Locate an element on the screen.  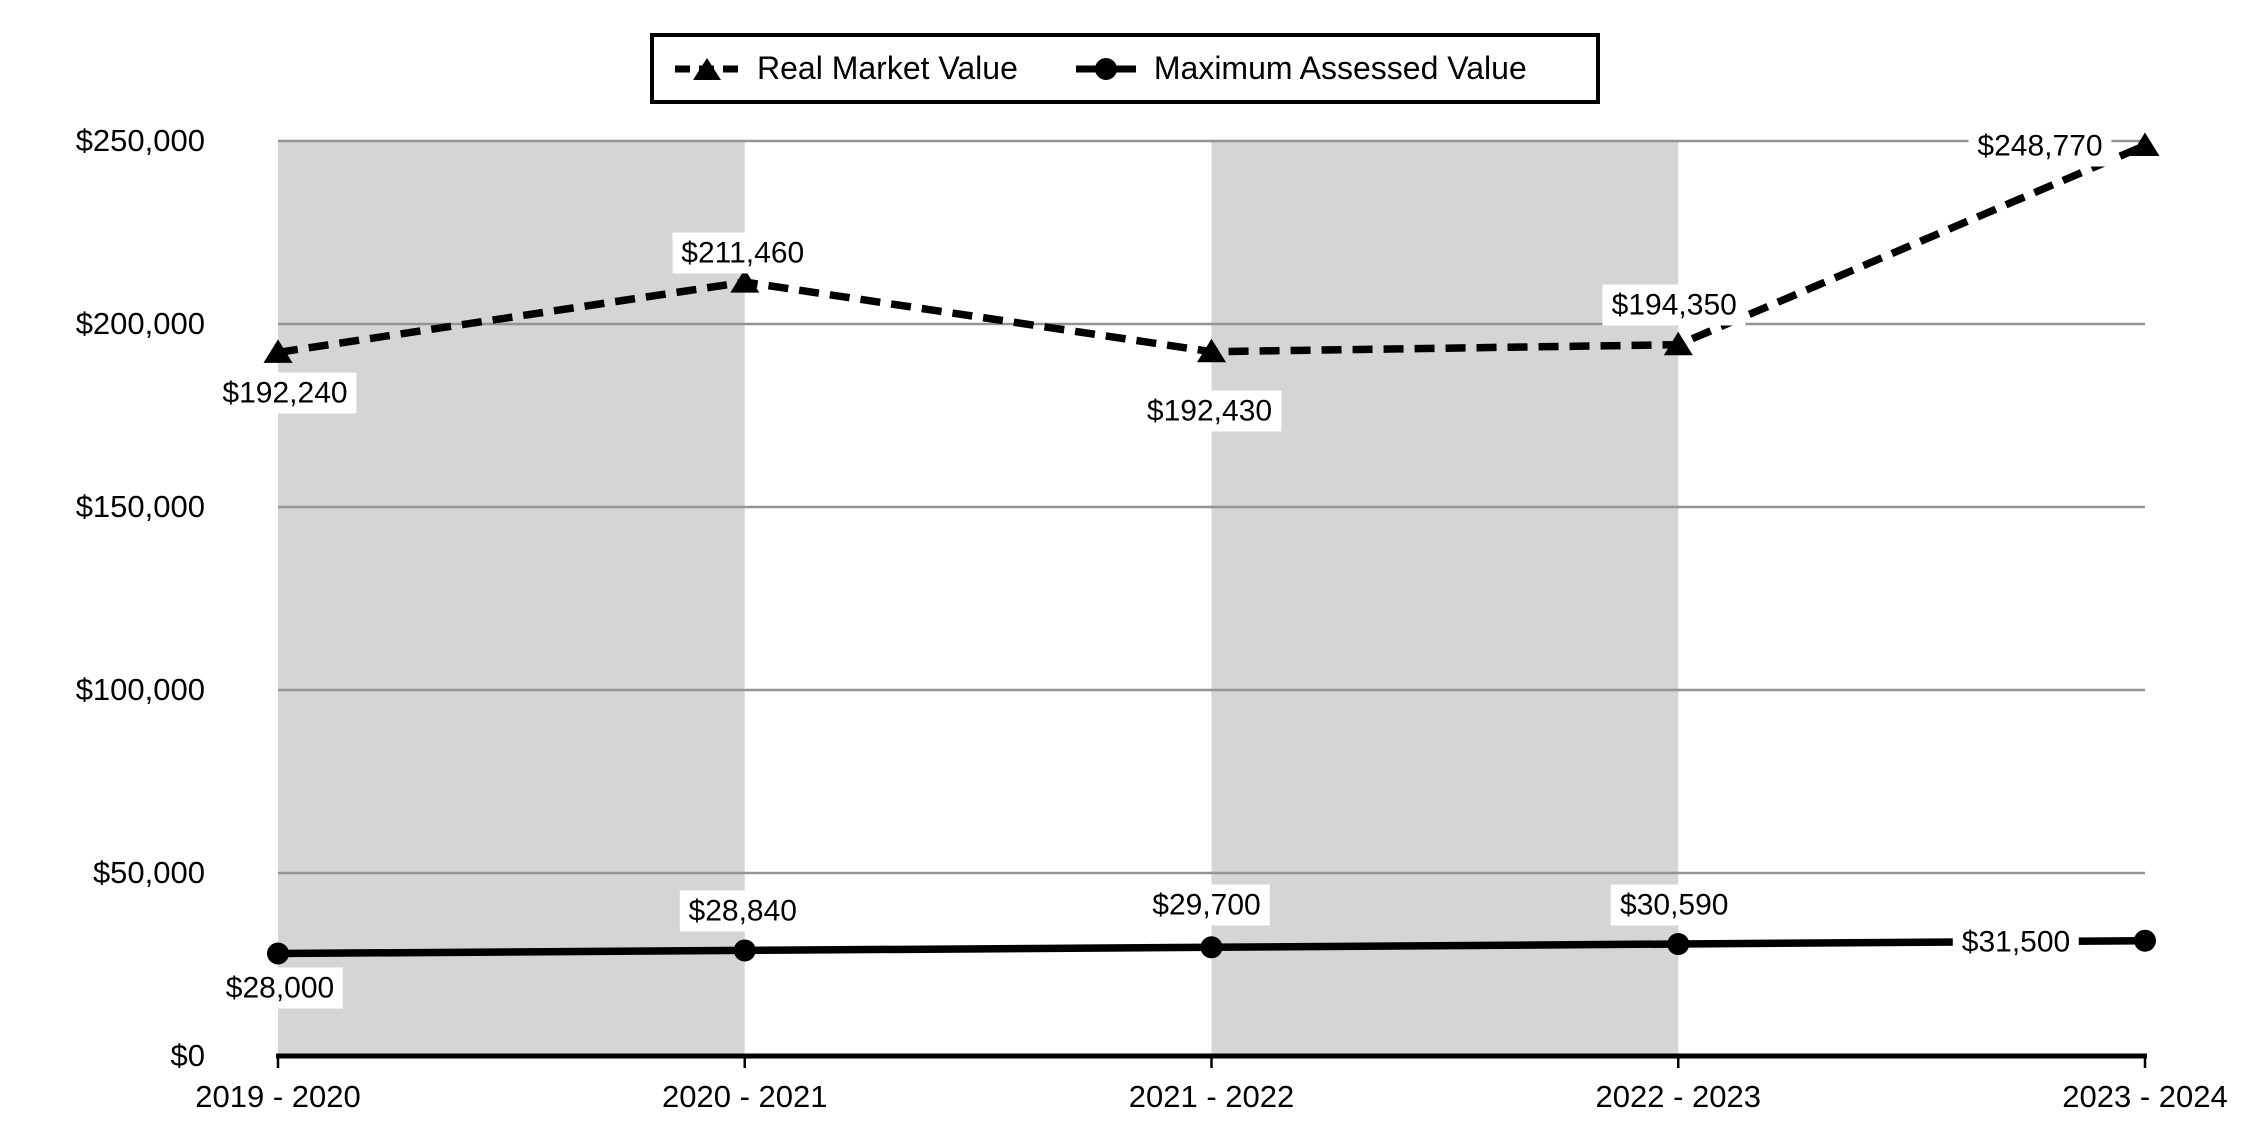
legend-label-maximum-assessed-value: Maximum Assessed Value is located at coordinates (1340, 68).